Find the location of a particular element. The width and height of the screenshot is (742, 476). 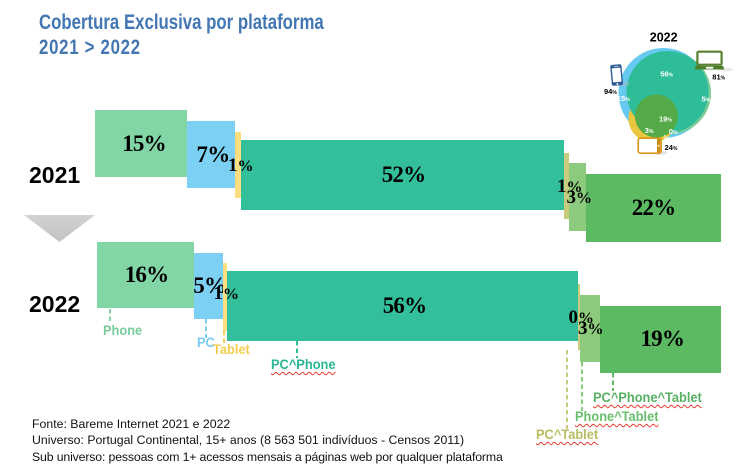

svg-text: 3% is located at coordinates (649, 130).